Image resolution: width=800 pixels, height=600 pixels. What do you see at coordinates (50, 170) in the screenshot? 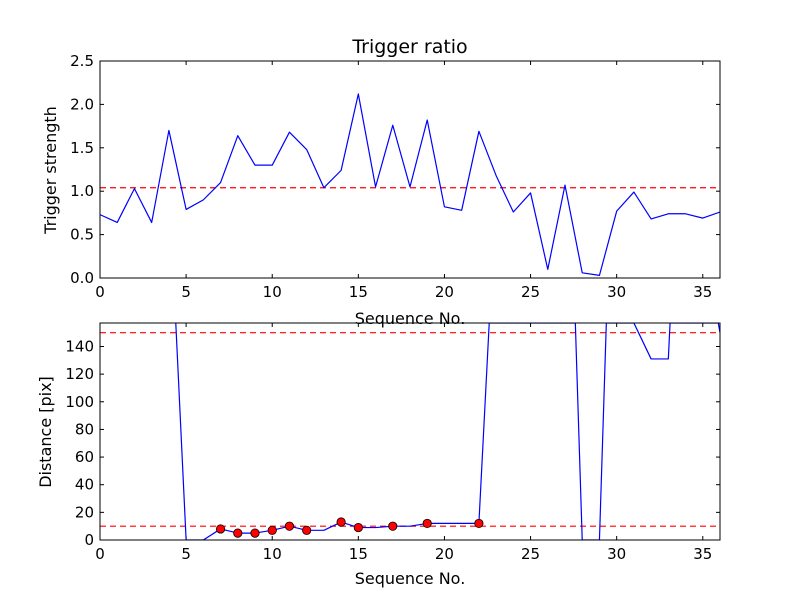
I see `y-axis-label: Trigger strength` at bounding box center [50, 170].